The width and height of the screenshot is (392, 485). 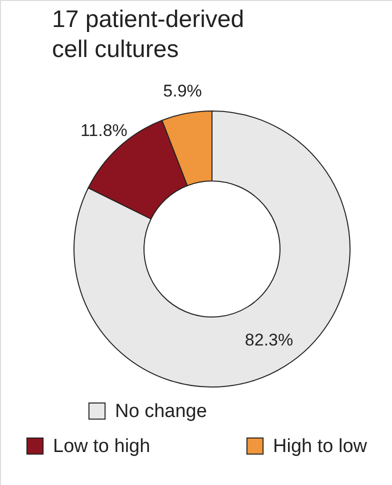 What do you see at coordinates (182, 91) in the screenshot?
I see `data-label: 5.9%` at bounding box center [182, 91].